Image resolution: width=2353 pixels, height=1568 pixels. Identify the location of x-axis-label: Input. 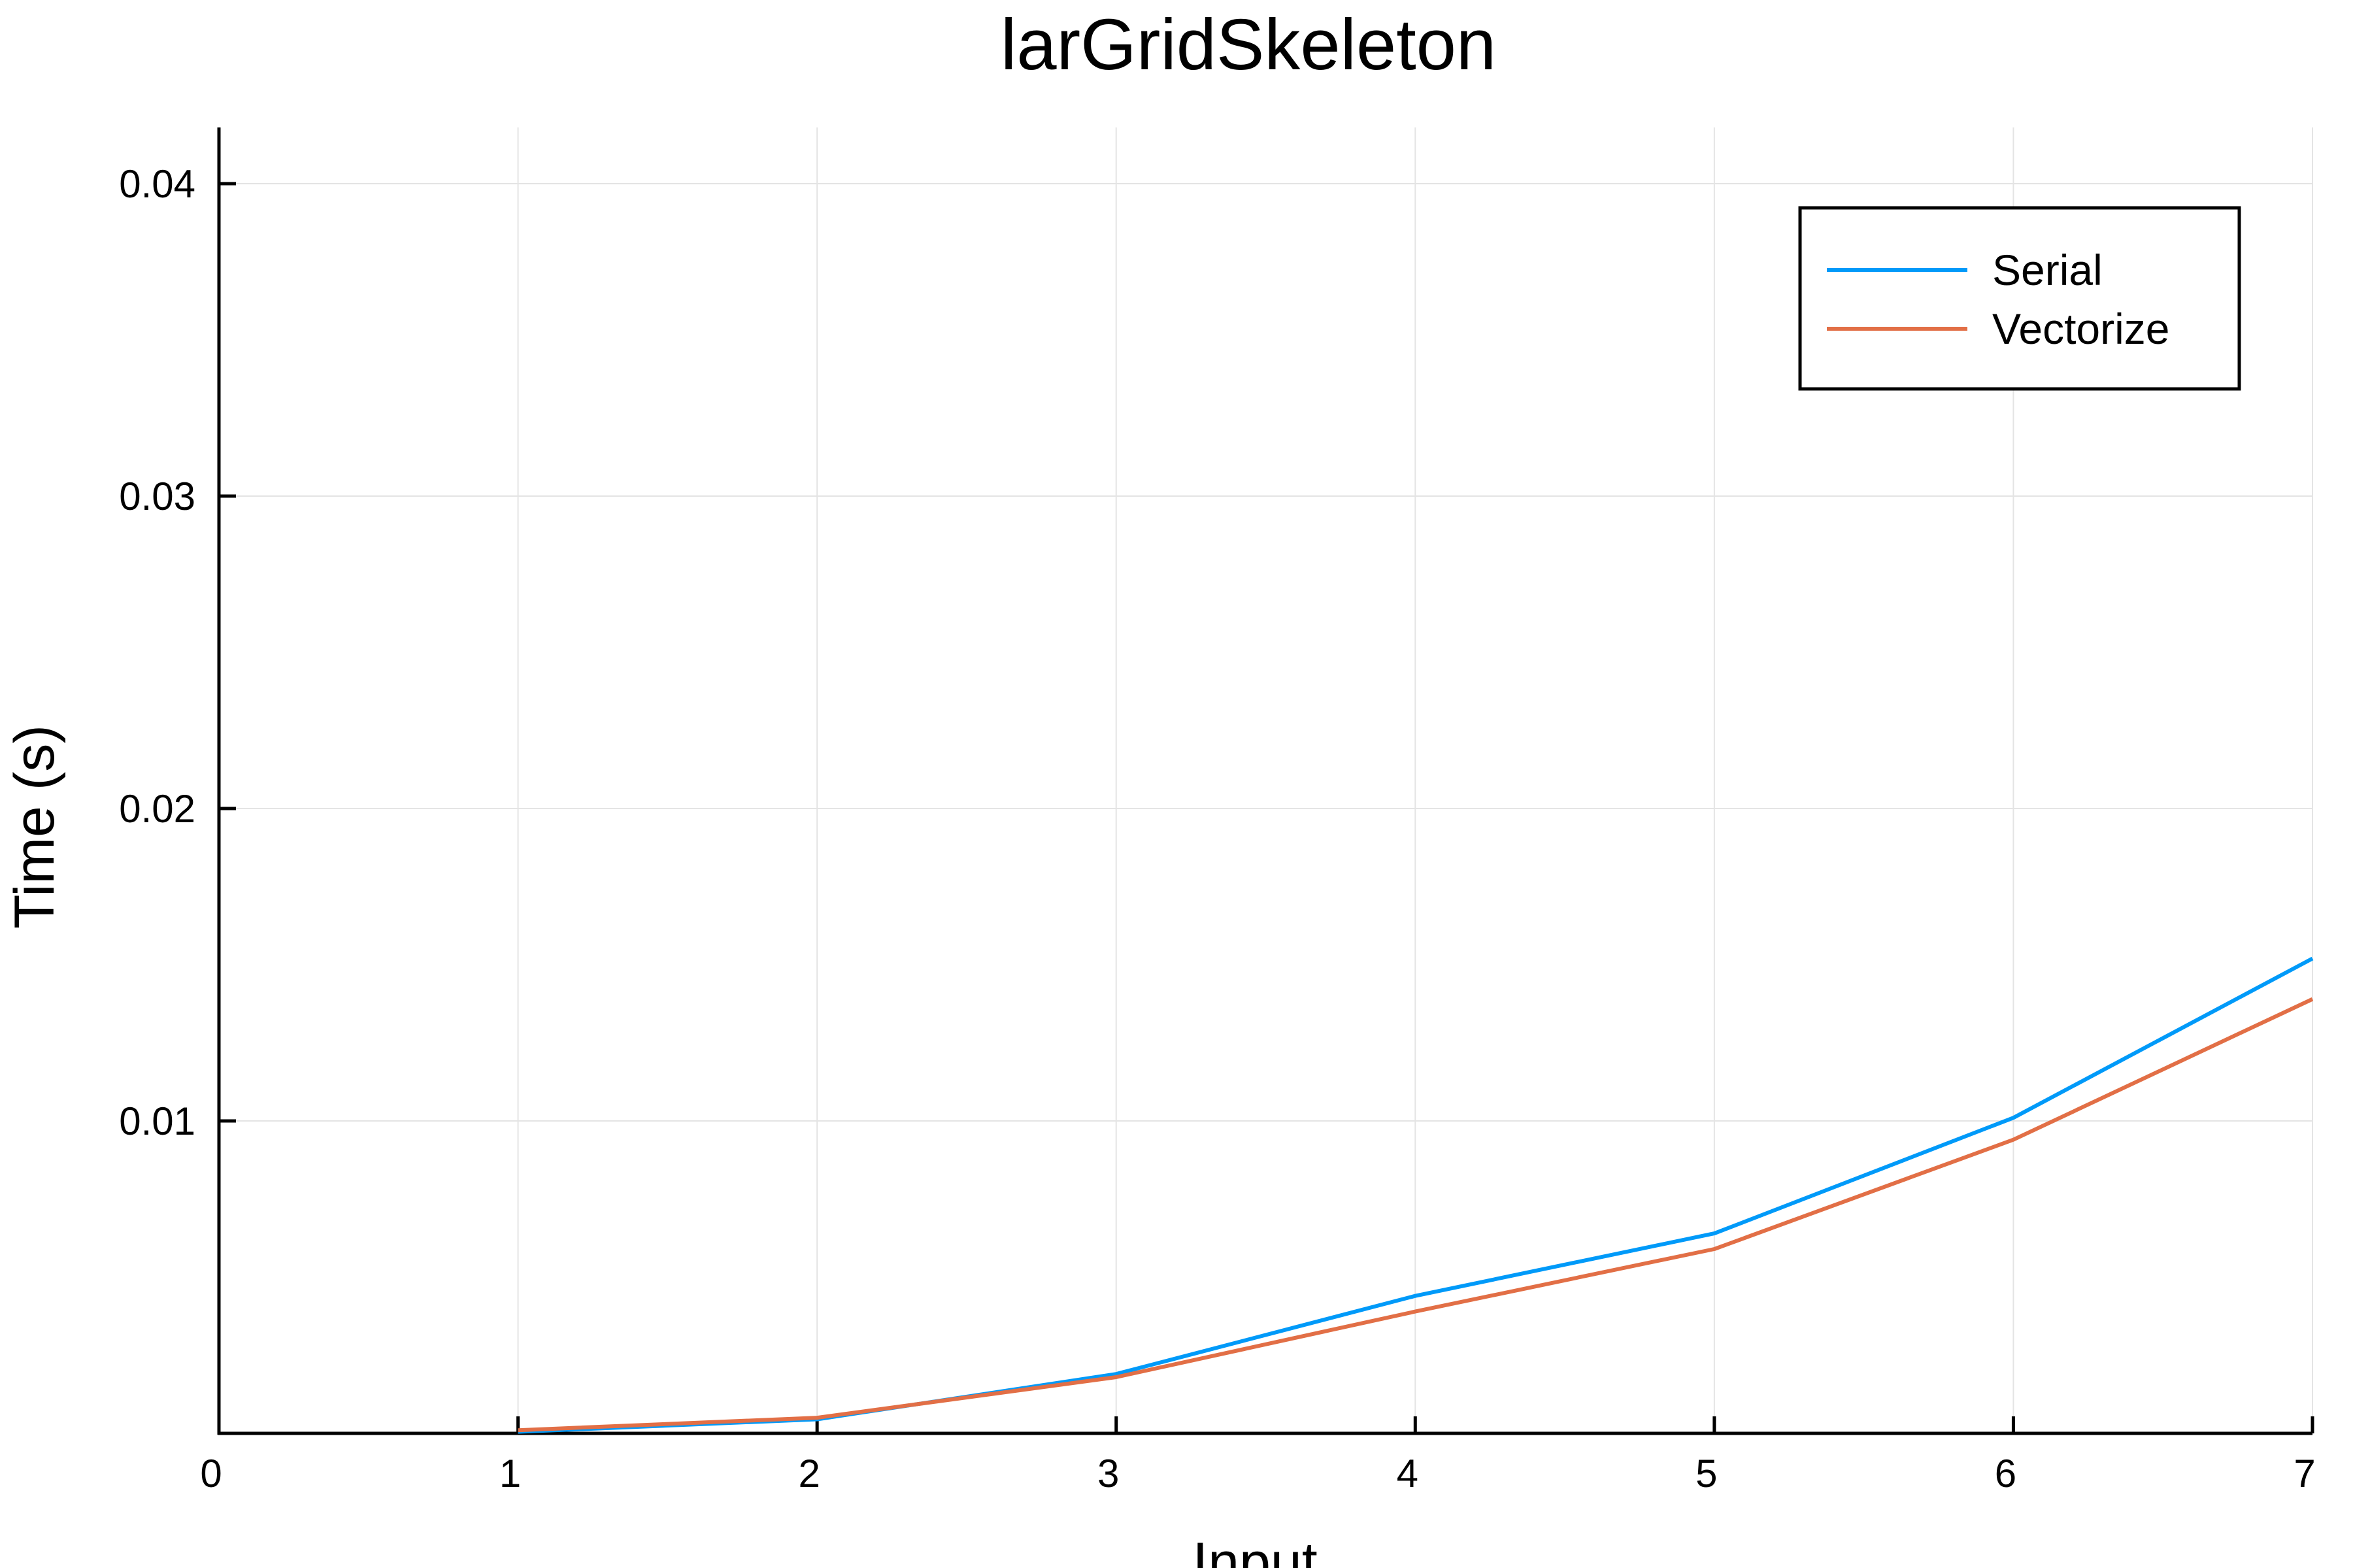
(1254, 1549).